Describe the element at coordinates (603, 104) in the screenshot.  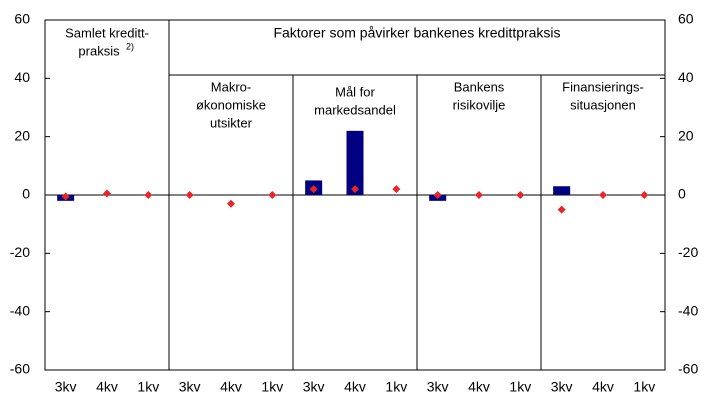
I see `group-label: situasjonen` at that location.